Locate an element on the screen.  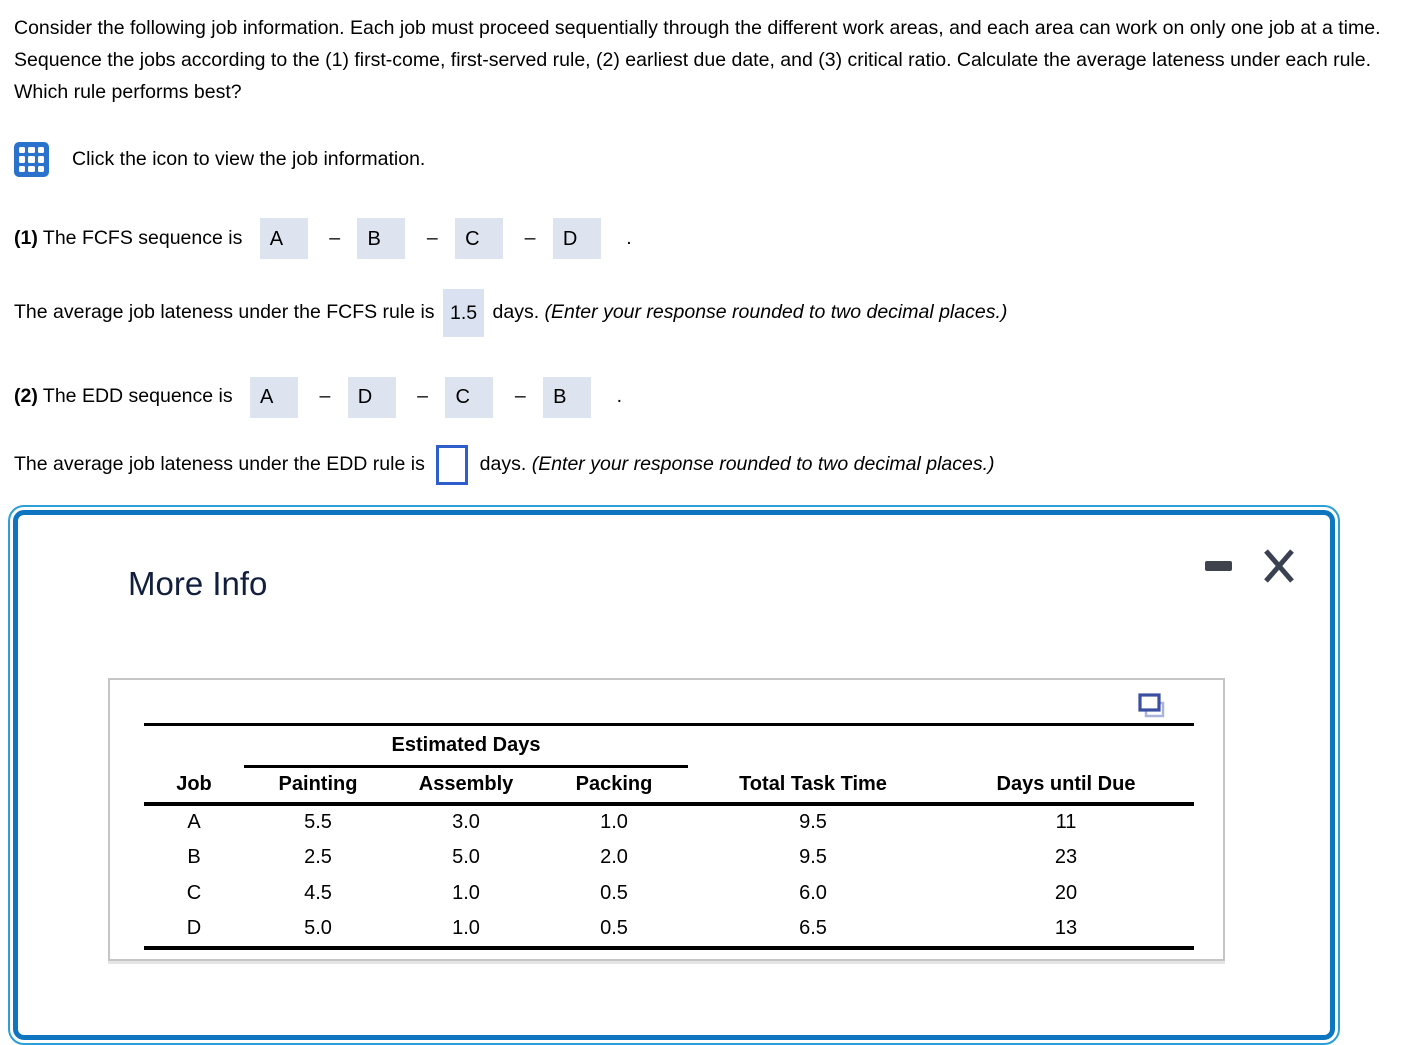
cell-total-task-time: 6.5 is located at coordinates (813, 928).